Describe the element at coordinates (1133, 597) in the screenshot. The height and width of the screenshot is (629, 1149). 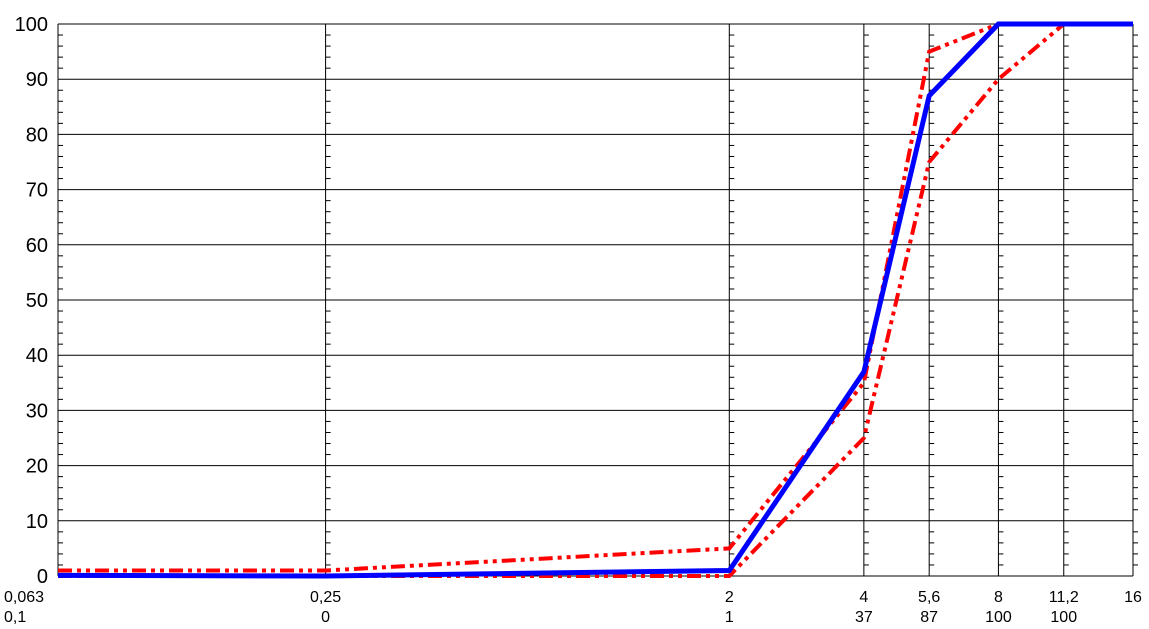
I see `x-tick-label: 16` at that location.